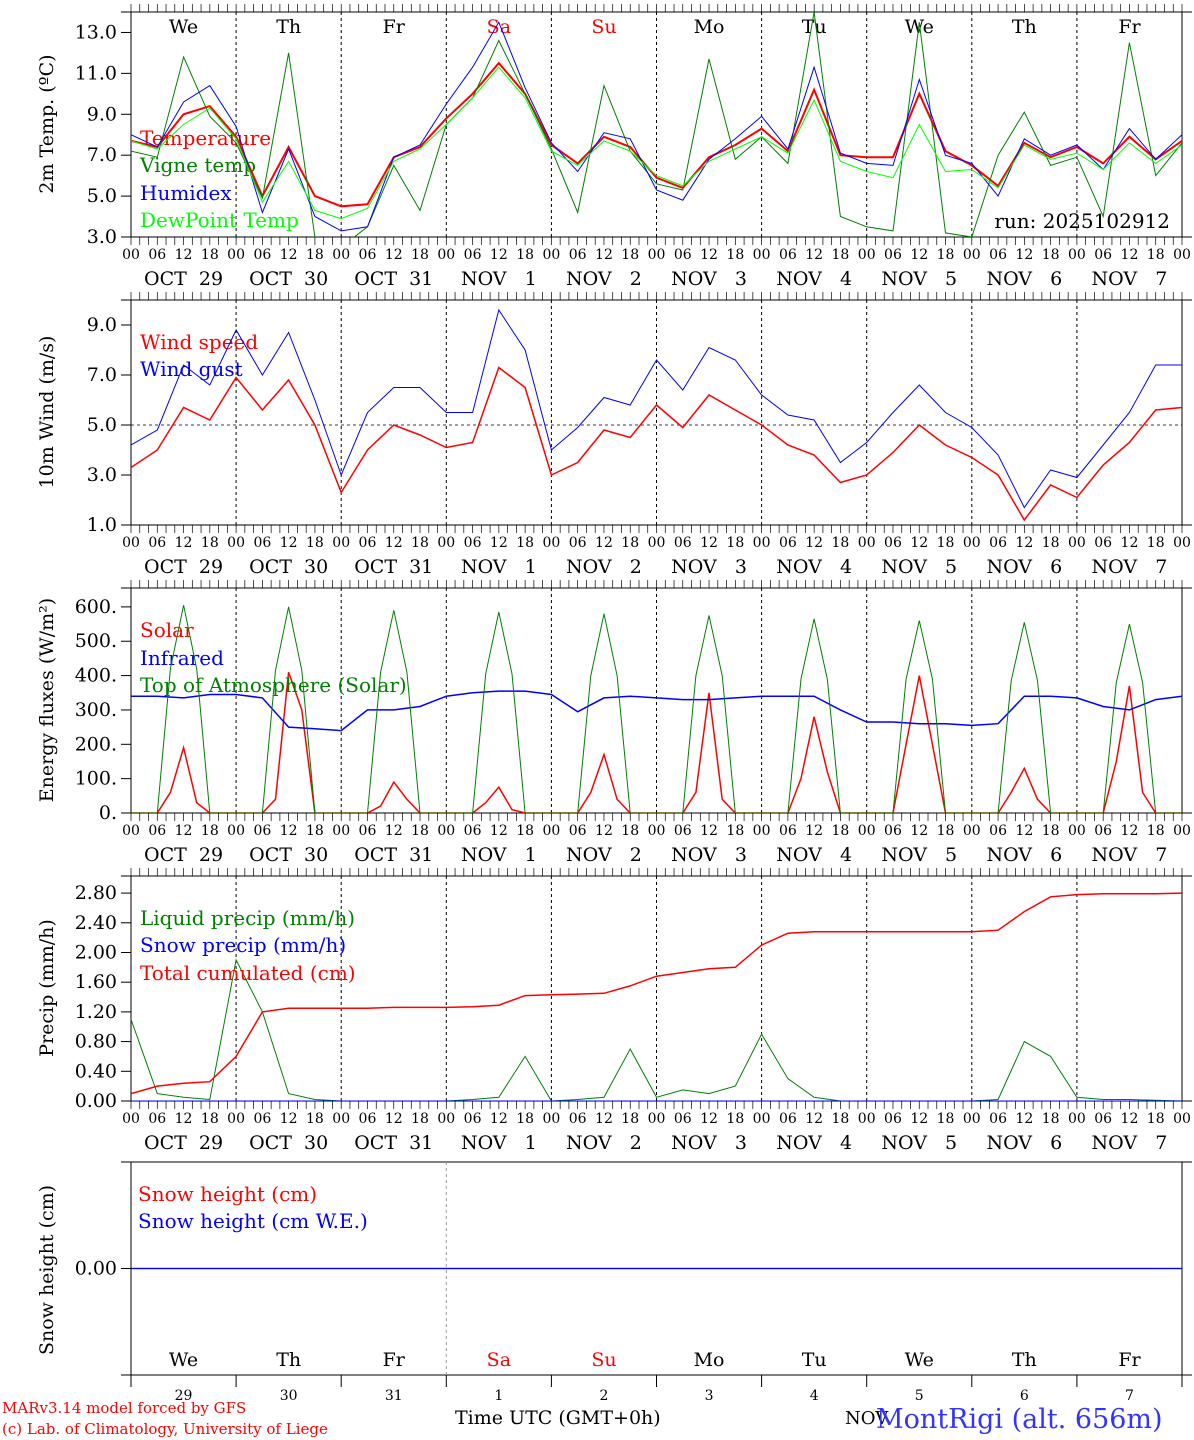  Describe the element at coordinates (96, 73) in the screenshot. I see `y-tick-label: 11.0` at that location.